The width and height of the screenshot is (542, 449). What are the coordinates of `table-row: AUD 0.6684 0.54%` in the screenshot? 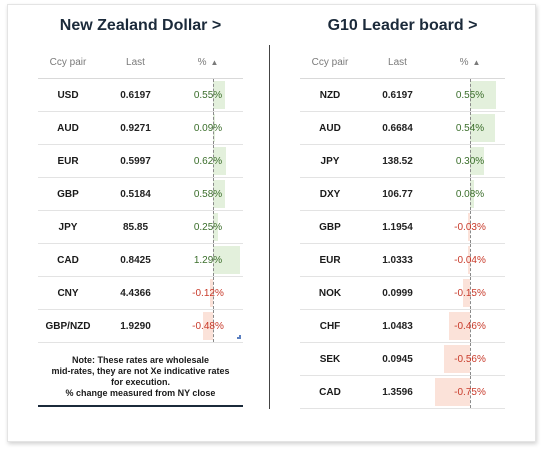 It's located at (402, 128).